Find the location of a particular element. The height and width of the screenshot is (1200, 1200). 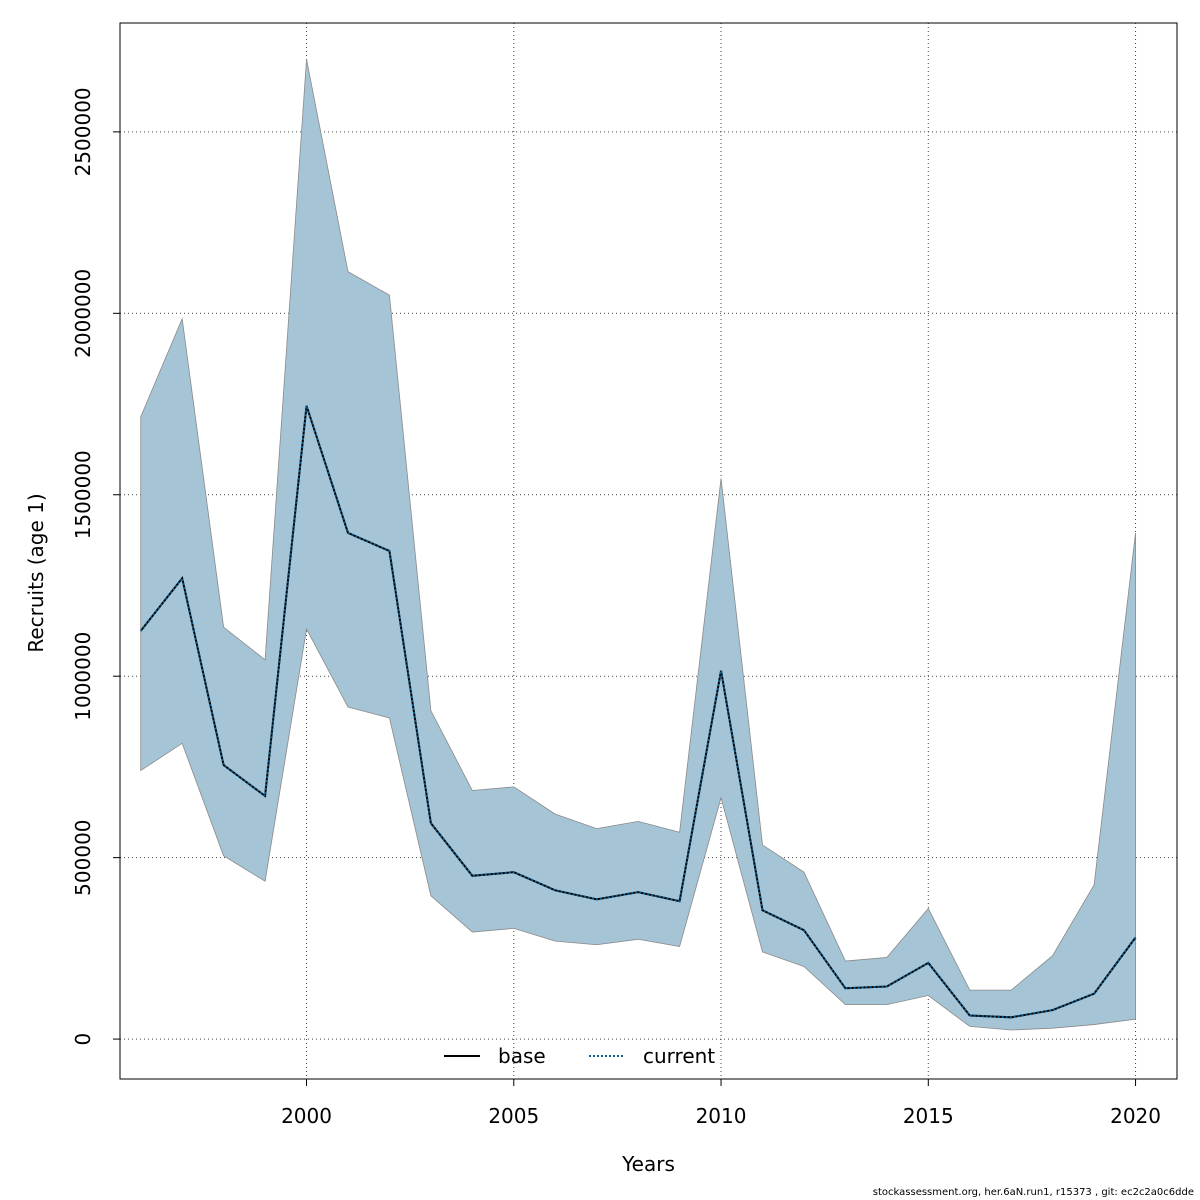

y-tick-label: 2500000 is located at coordinates (83, 131).